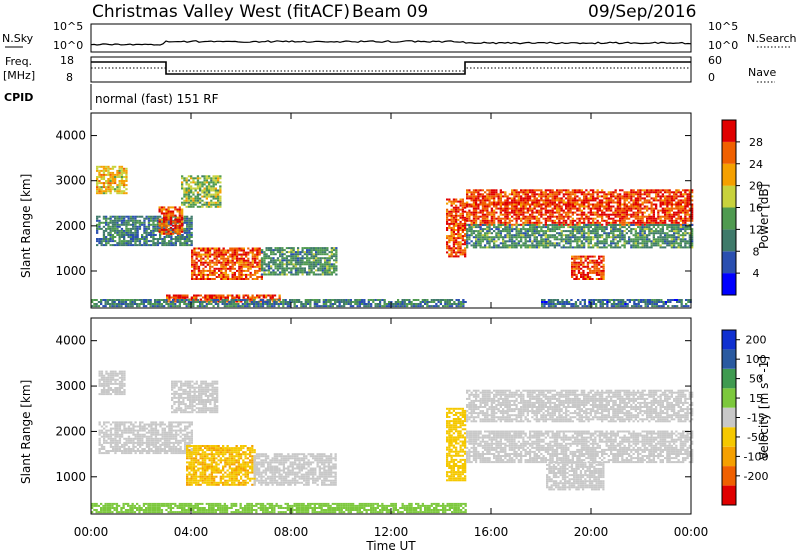 This screenshot has width=800, height=554. Describe the element at coordinates (391, 68) in the screenshot. I see `freq-series-line` at that location.